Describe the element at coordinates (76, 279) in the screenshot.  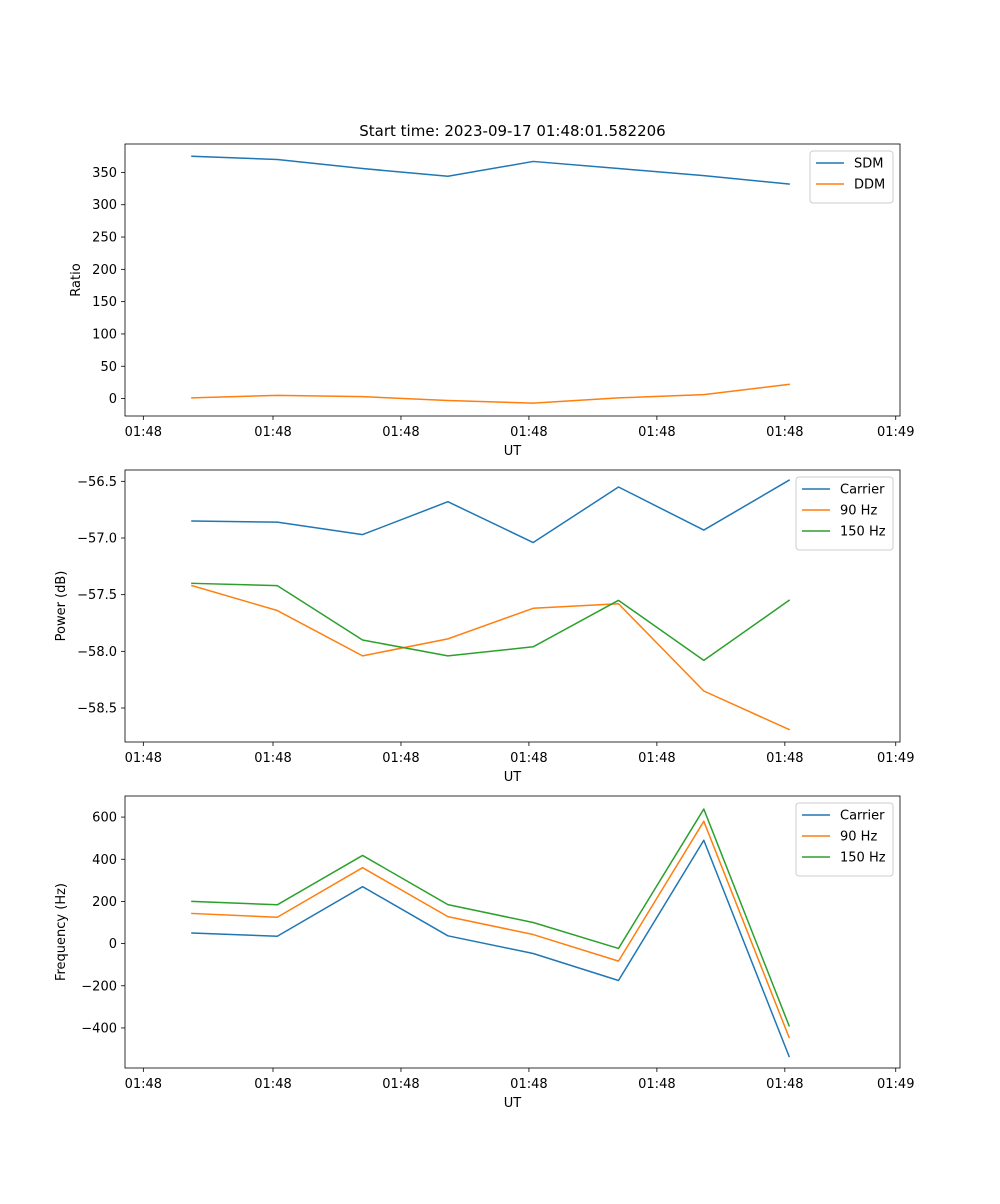
I see `y-axis-label: Ratio` at that location.